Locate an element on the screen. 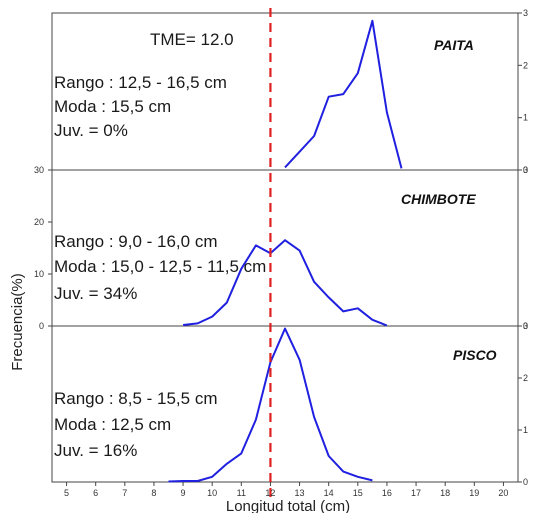 This screenshot has width=534, height=513. left-tick-label: 0 is located at coordinates (41, 326).